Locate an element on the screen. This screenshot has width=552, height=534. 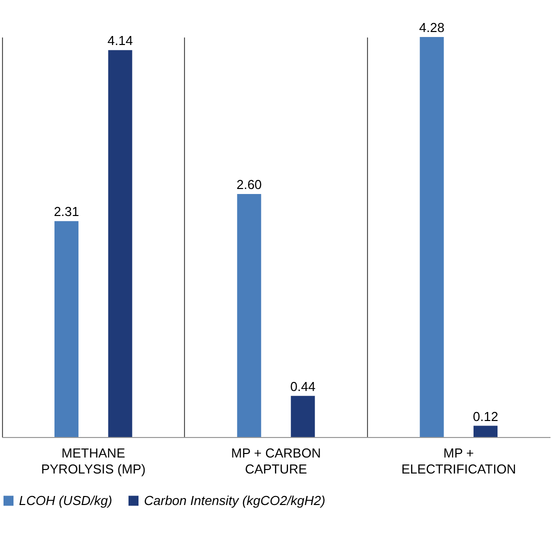
x-tick-label: METHANE PYROLYSIS (MP) is located at coordinates (93, 461).